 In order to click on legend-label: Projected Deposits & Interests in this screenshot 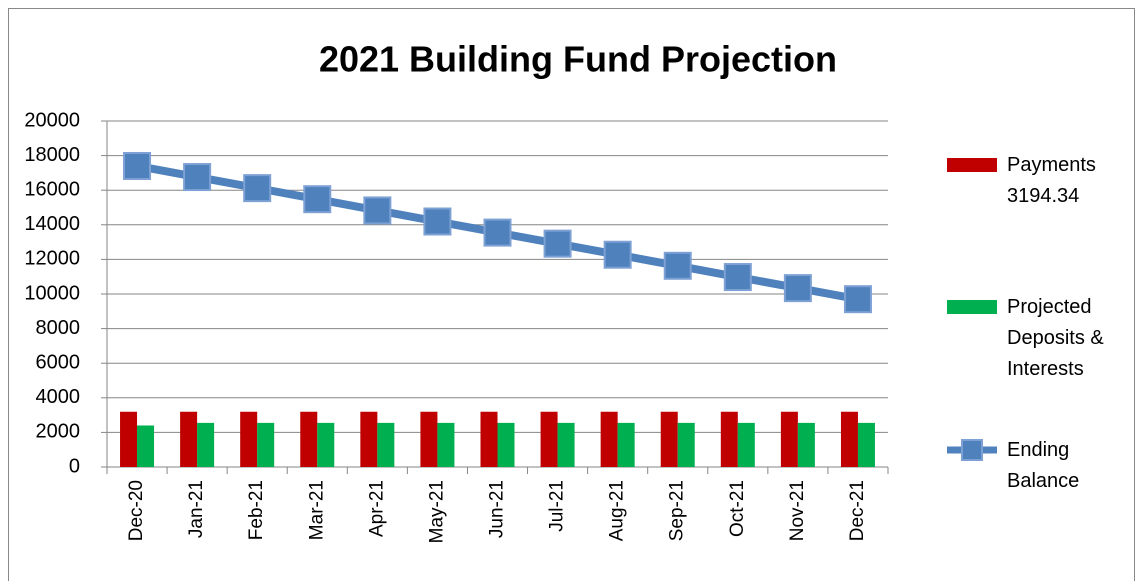, I will do `click(1055, 338)`.